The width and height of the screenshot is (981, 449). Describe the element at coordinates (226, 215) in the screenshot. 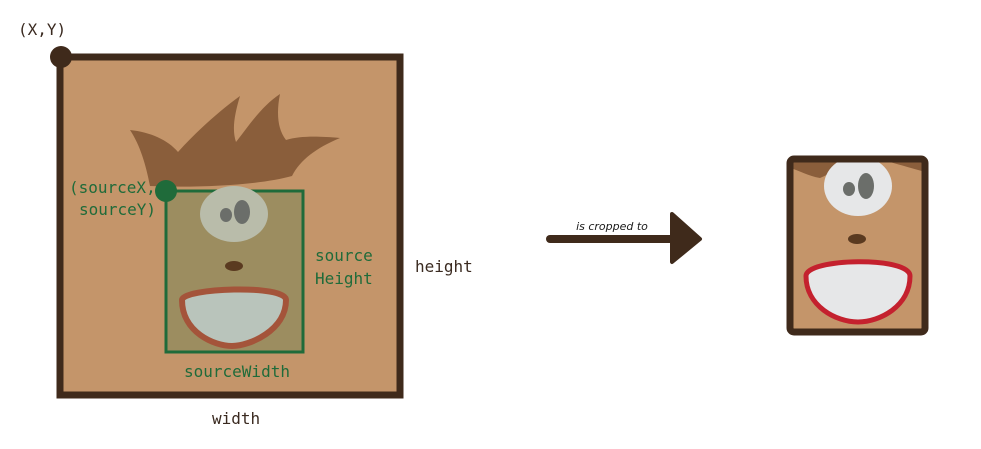

I see `pupil-left-shape` at that location.